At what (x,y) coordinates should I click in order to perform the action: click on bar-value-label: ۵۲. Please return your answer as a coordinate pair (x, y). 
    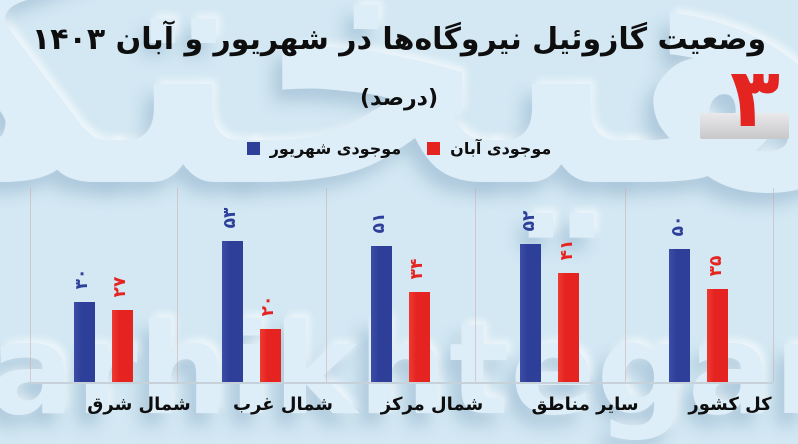
    Looking at the image, I should click on (528, 221).